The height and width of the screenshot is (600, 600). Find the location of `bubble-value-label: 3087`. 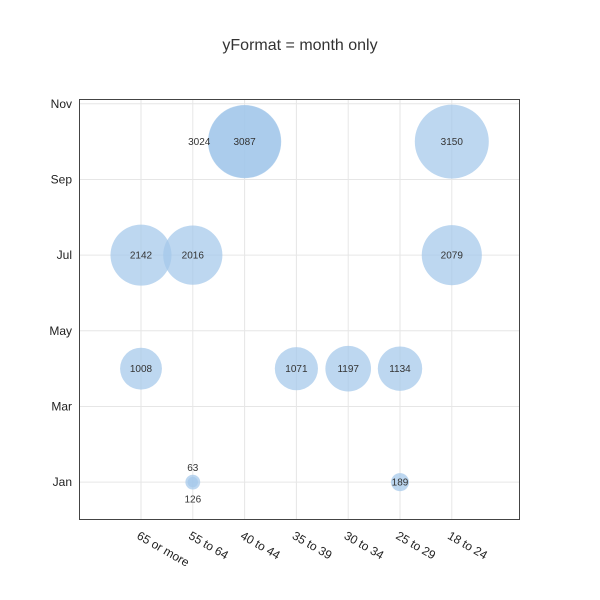

bubble-value-label: 3087 is located at coordinates (244, 142).